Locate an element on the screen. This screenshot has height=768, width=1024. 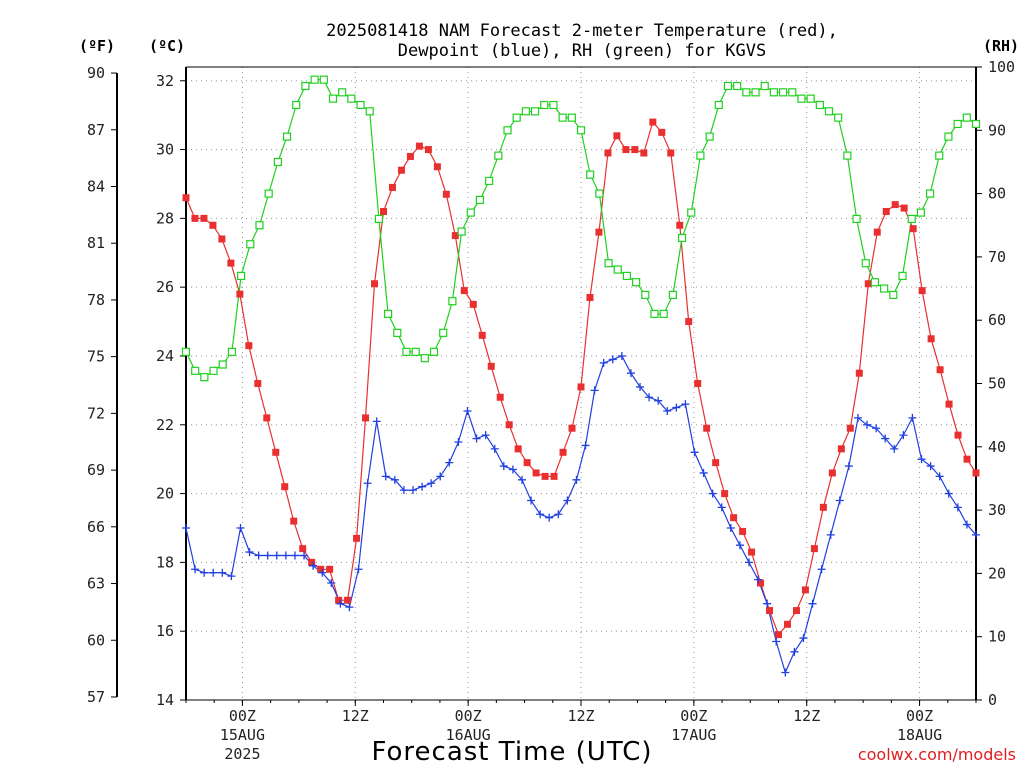
fahrenheit-tick-label: 90 is located at coordinates (96, 73).